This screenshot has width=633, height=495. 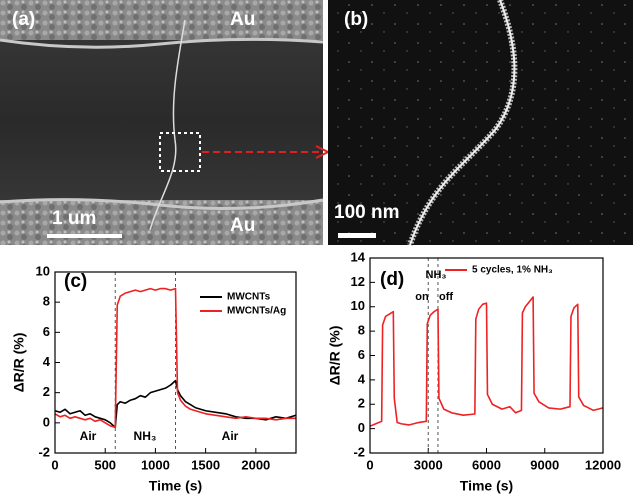 What do you see at coordinates (358, 256) in the screenshot?
I see `y-tick-label: 14` at bounding box center [358, 256].